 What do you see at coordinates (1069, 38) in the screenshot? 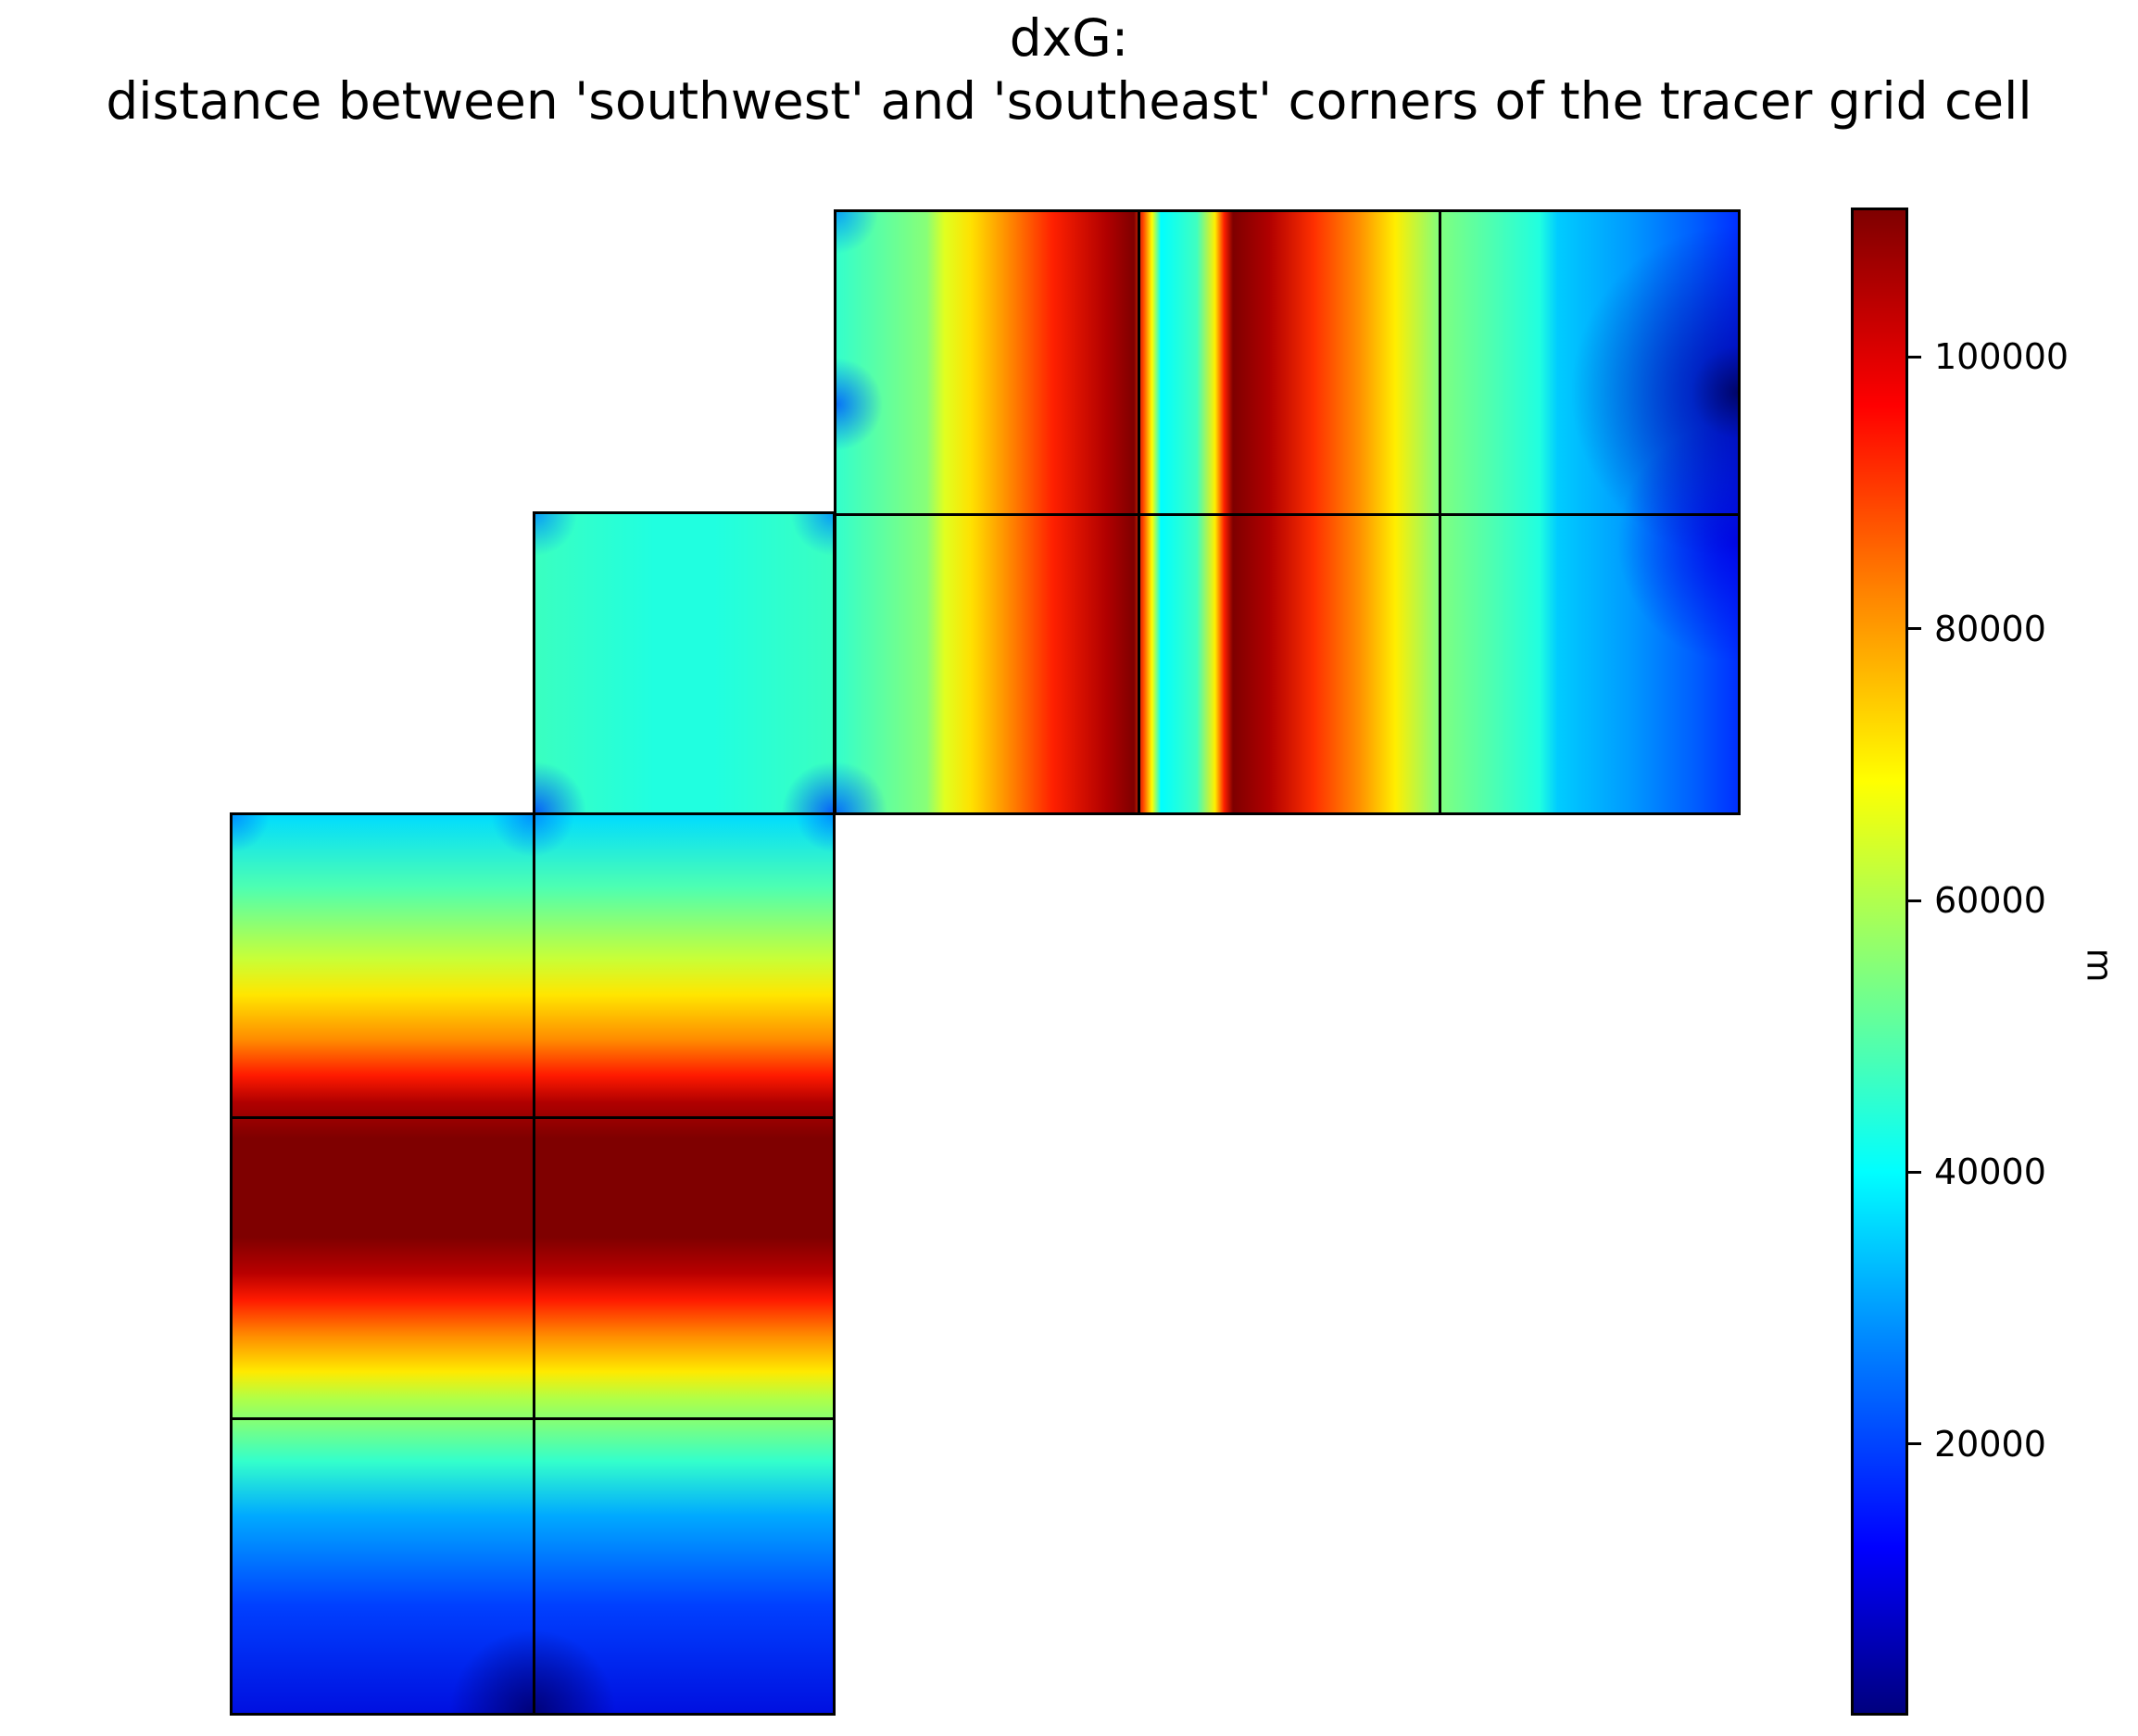
I see `chart-title-line-1: dxG:` at bounding box center [1069, 38].